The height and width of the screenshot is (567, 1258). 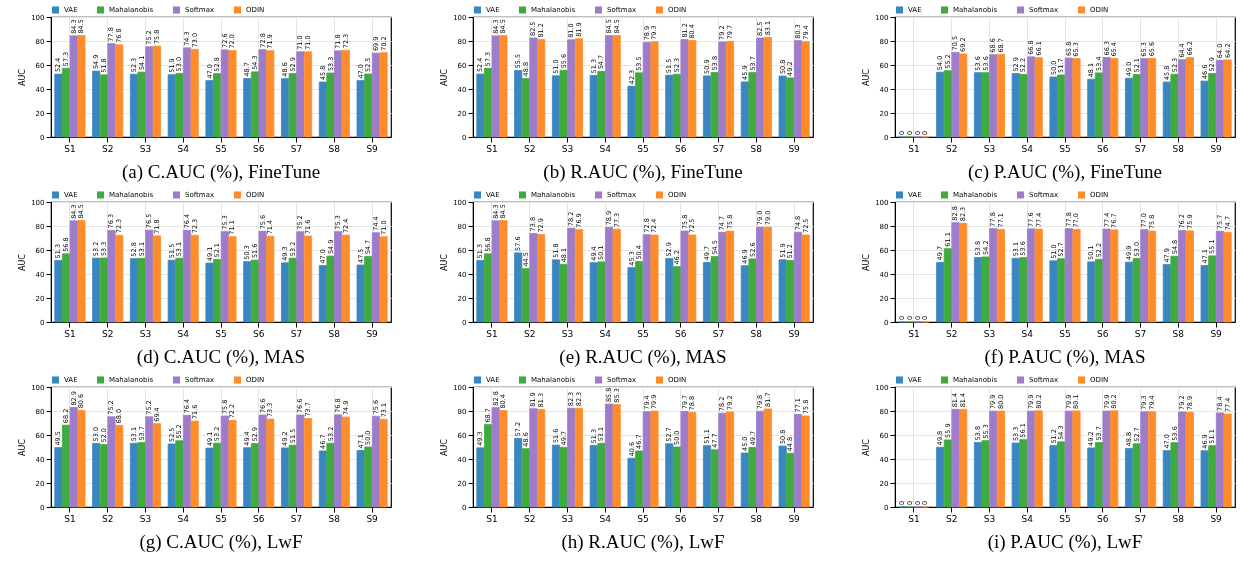 What do you see at coordinates (221, 172) in the screenshot?
I see `text: (a) C.AUC (%), FineTune` at bounding box center [221, 172].